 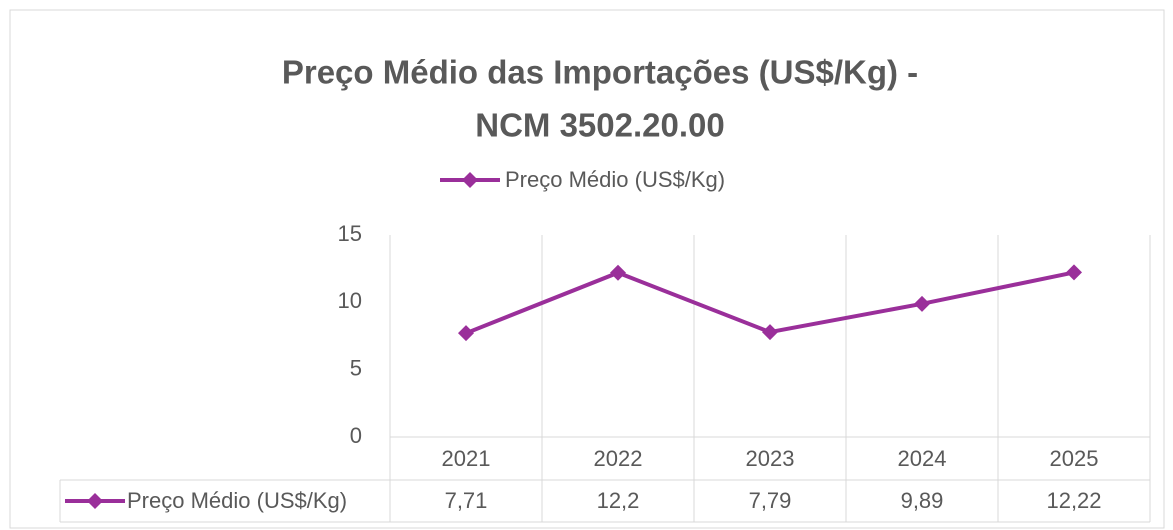 I want to click on table-value: 12,2, so click(x=618, y=500).